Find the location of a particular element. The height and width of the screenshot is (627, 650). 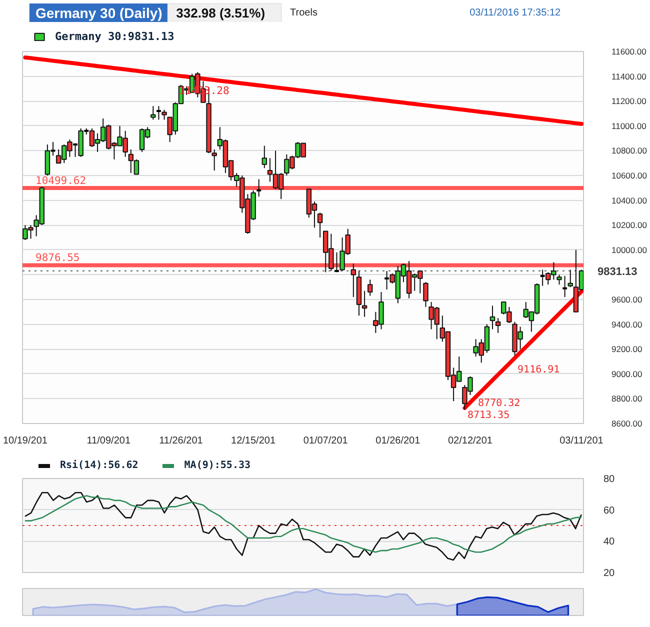

ref-line-label: 9876.55 is located at coordinates (58, 258).